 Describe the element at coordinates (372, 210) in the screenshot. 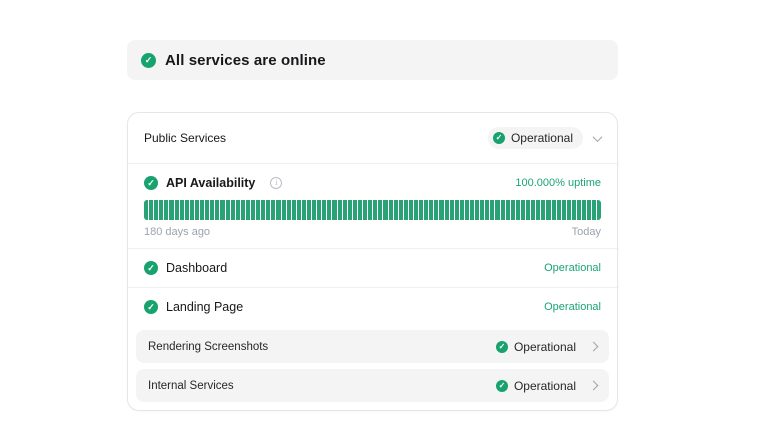

I see `uptime-bars` at that location.